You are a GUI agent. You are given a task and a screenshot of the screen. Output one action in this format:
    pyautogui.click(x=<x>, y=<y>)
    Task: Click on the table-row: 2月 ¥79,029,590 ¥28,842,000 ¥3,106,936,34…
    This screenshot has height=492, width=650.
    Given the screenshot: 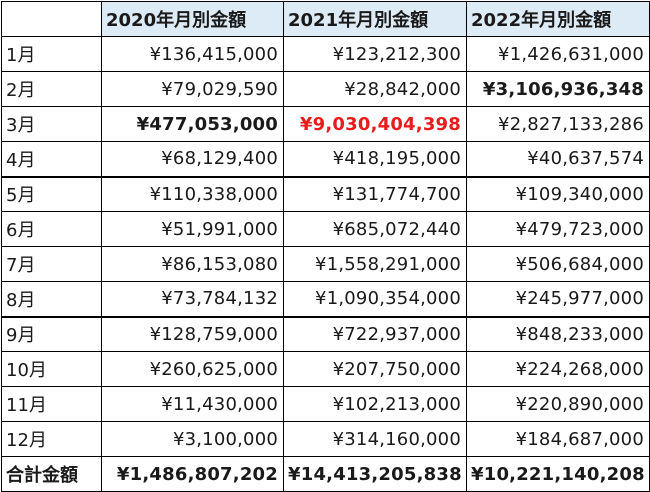 What is the action you would take?
    pyautogui.click(x=325, y=89)
    